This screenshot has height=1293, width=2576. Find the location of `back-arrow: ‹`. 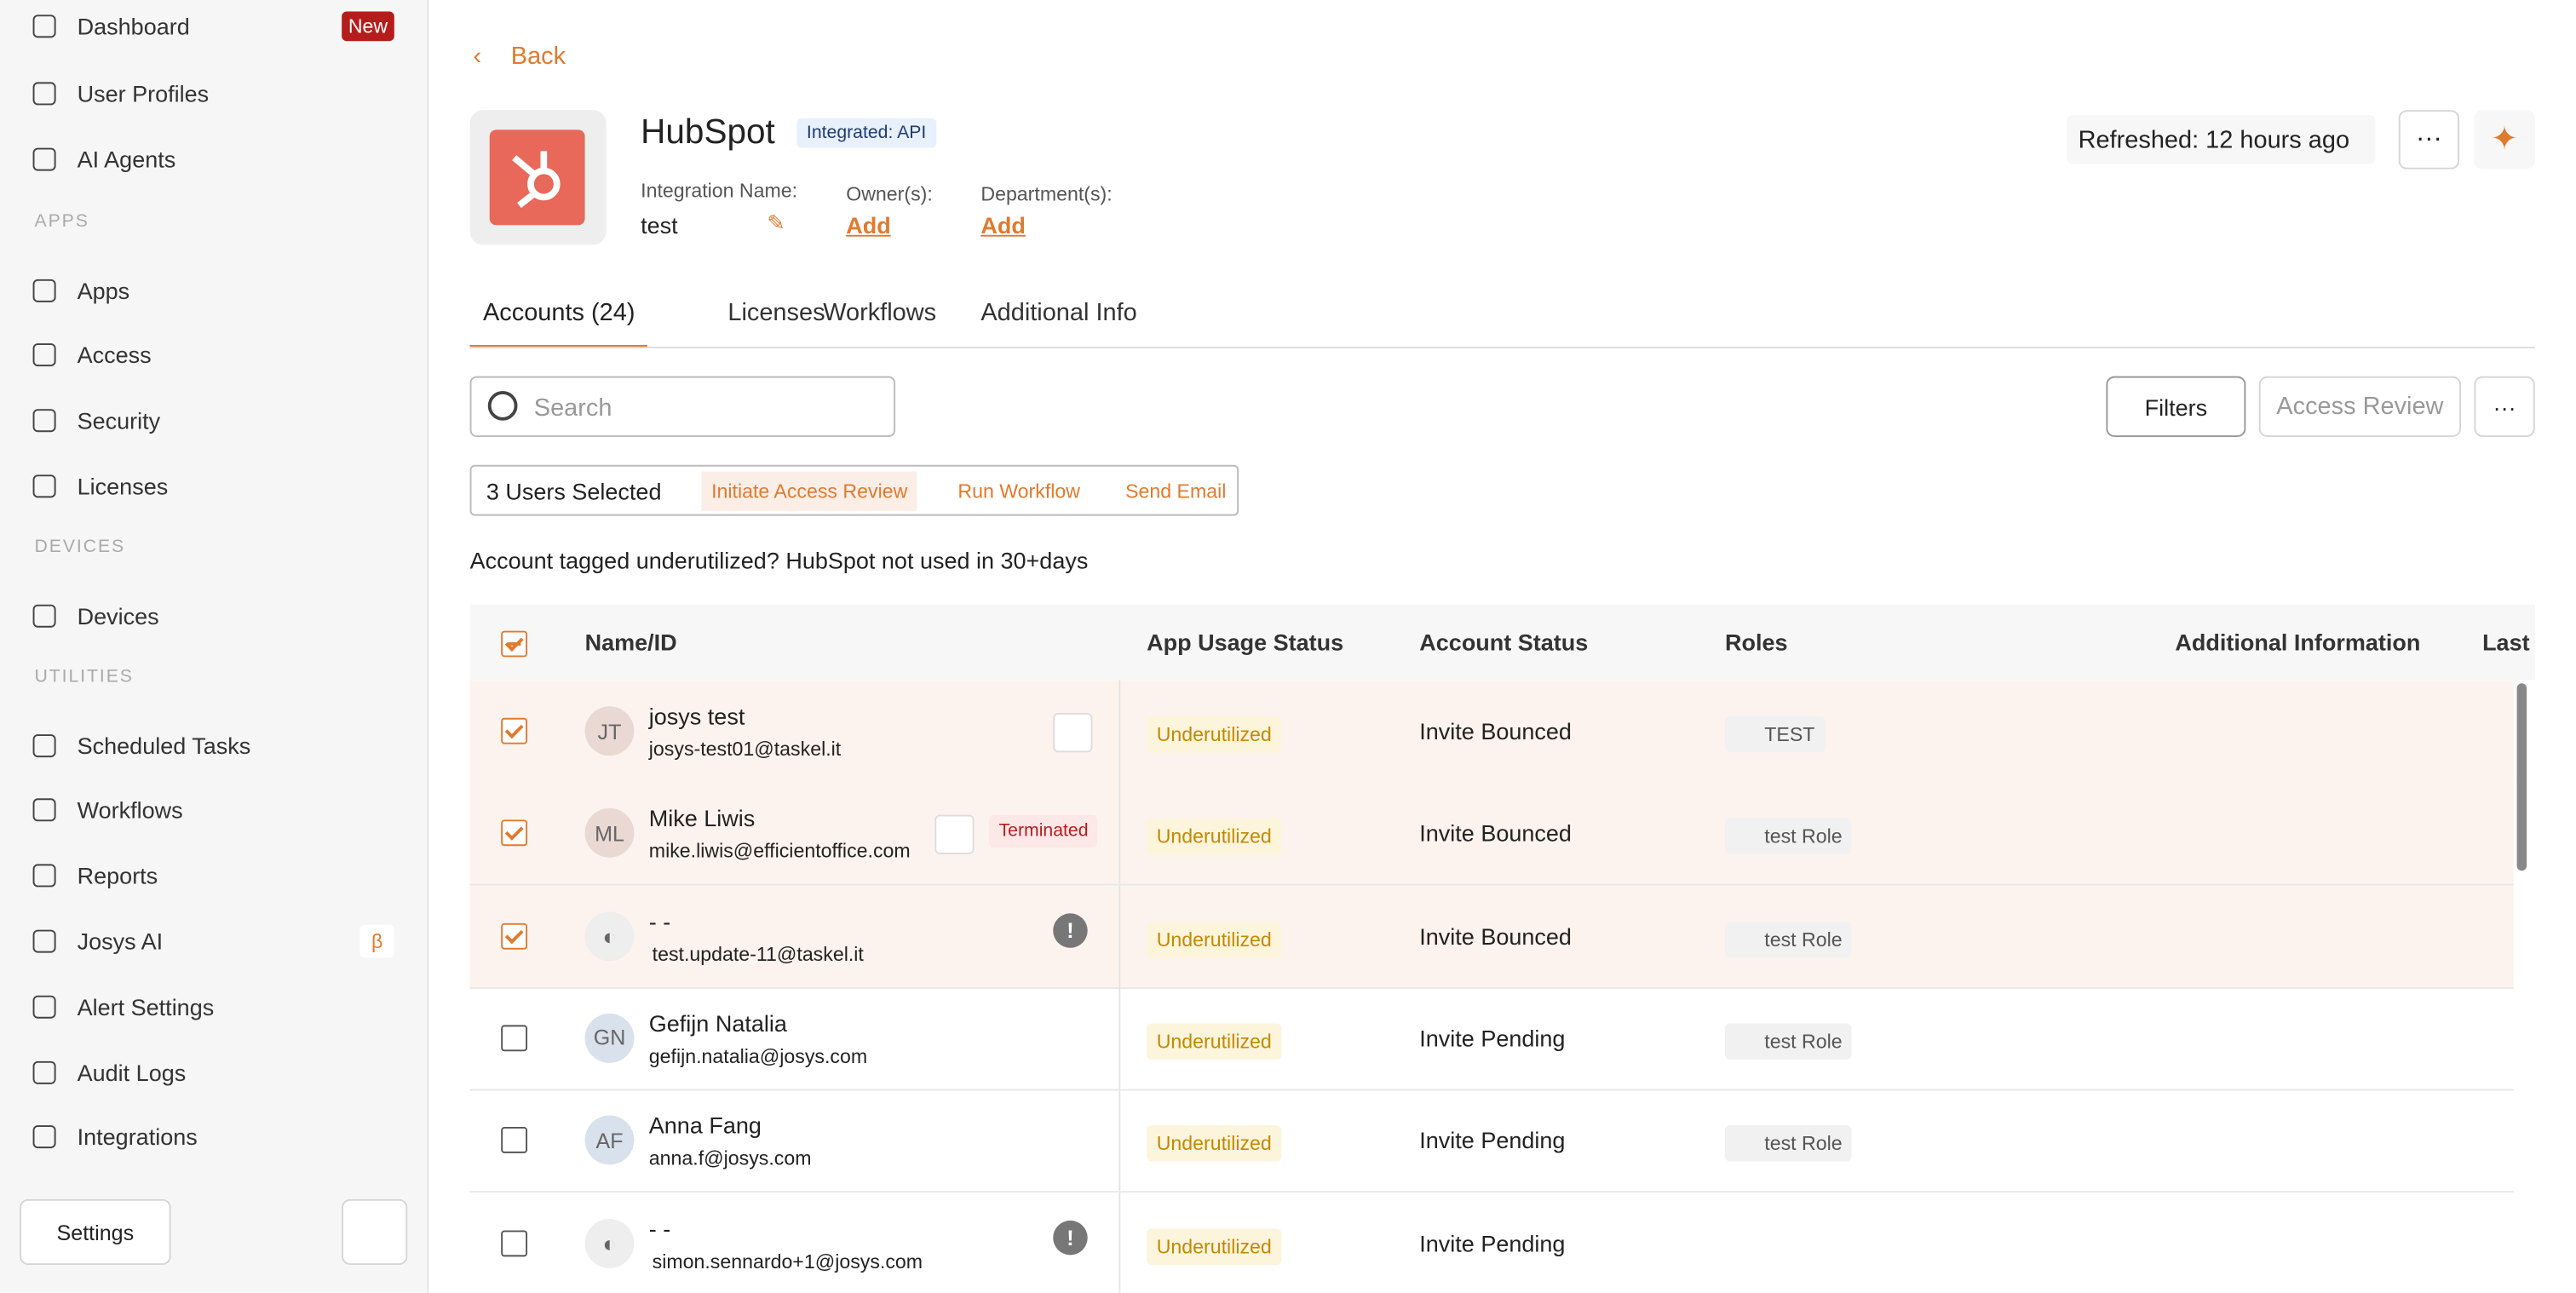

back-arrow: ‹ is located at coordinates (478, 57).